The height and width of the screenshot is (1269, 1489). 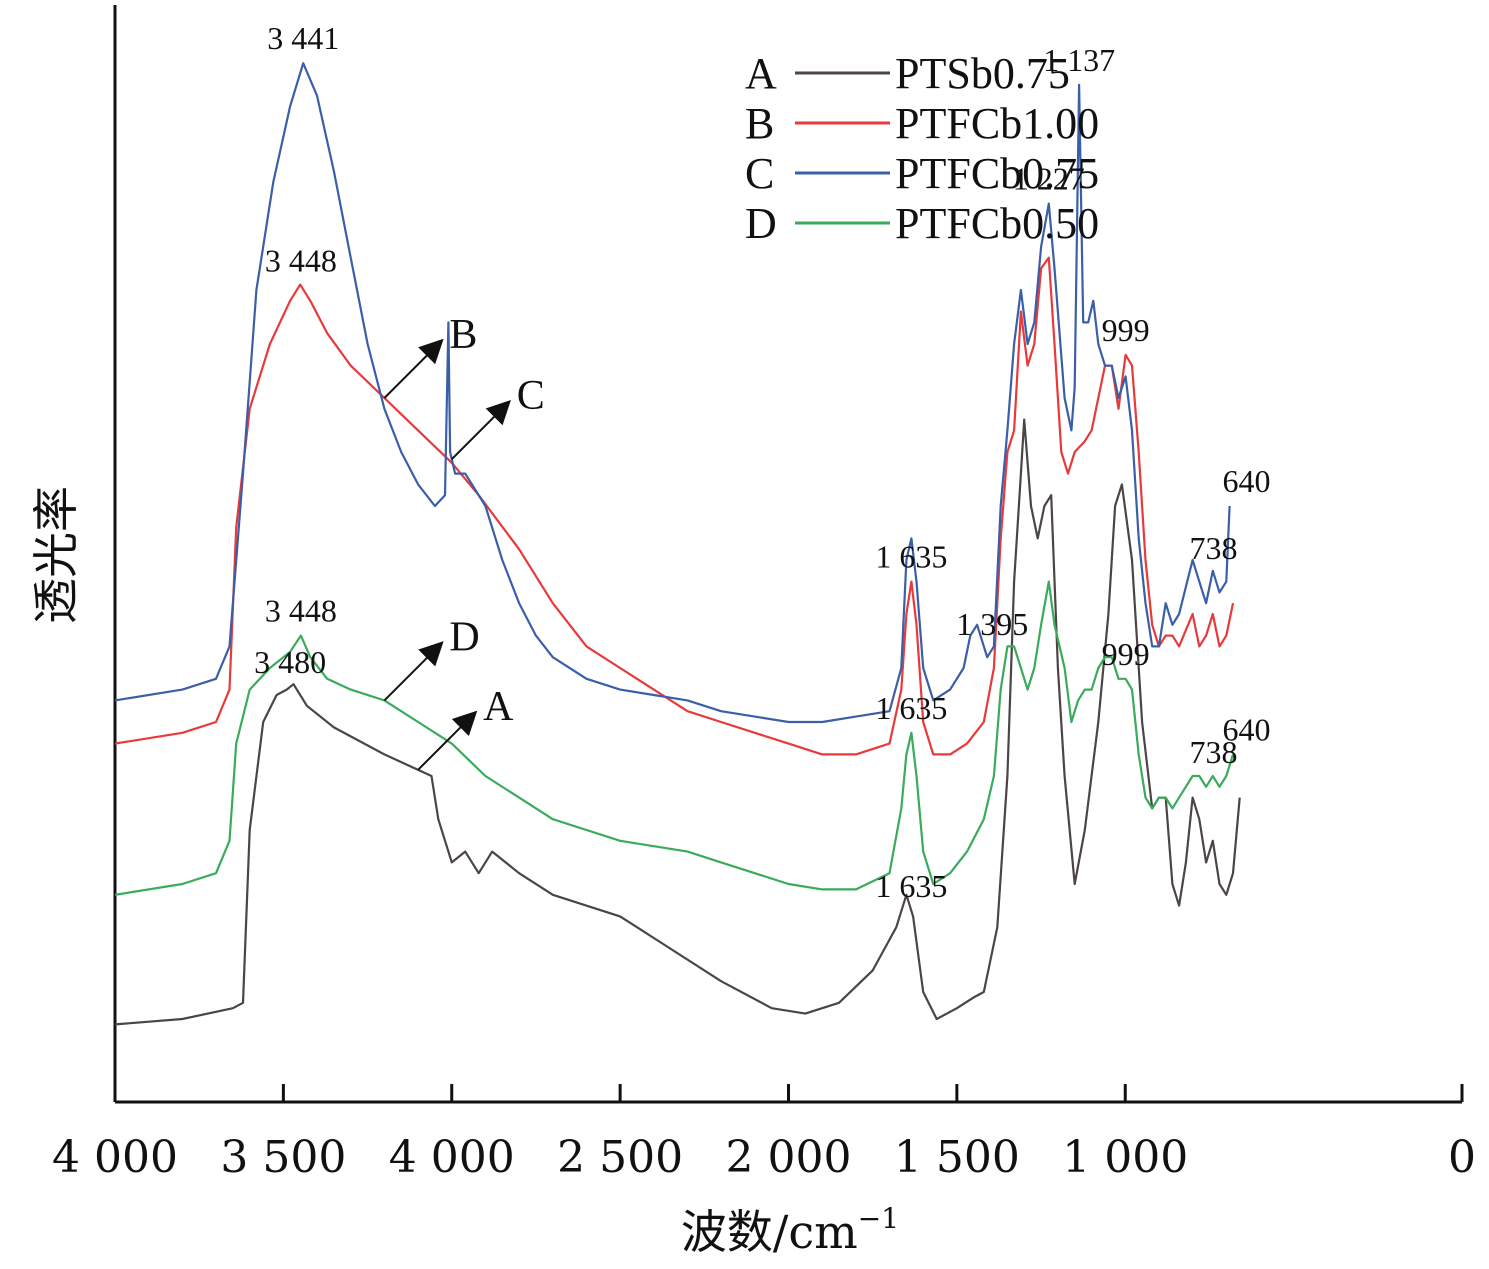 I want to click on x-ticks: 4 000 3 500 4 000 2 500 2 000 1 500 1 000 0, so click(x=764, y=1133).